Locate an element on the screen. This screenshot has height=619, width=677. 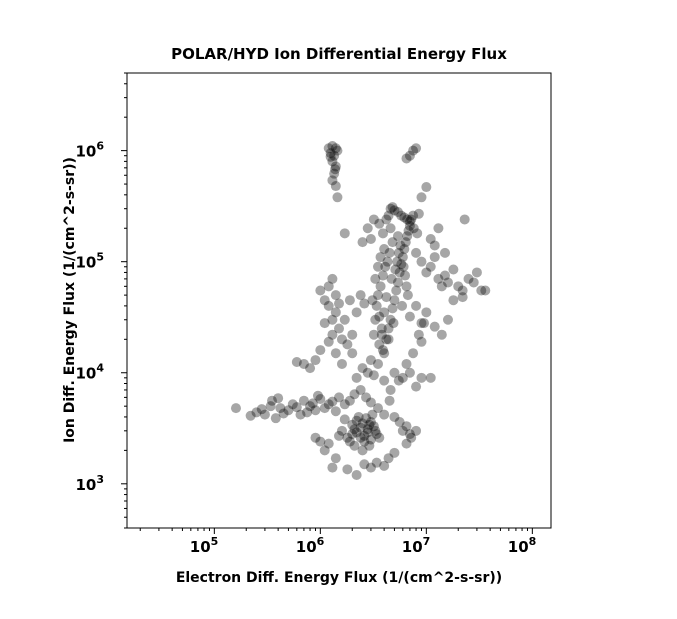
y-tick-label: 10⁶ is located at coordinates (89, 150).